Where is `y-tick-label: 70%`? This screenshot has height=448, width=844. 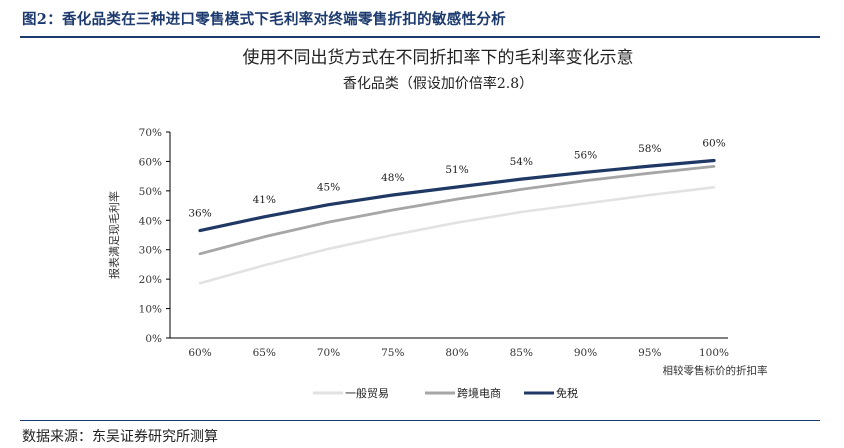 y-tick-label: 70% is located at coordinates (150, 133).